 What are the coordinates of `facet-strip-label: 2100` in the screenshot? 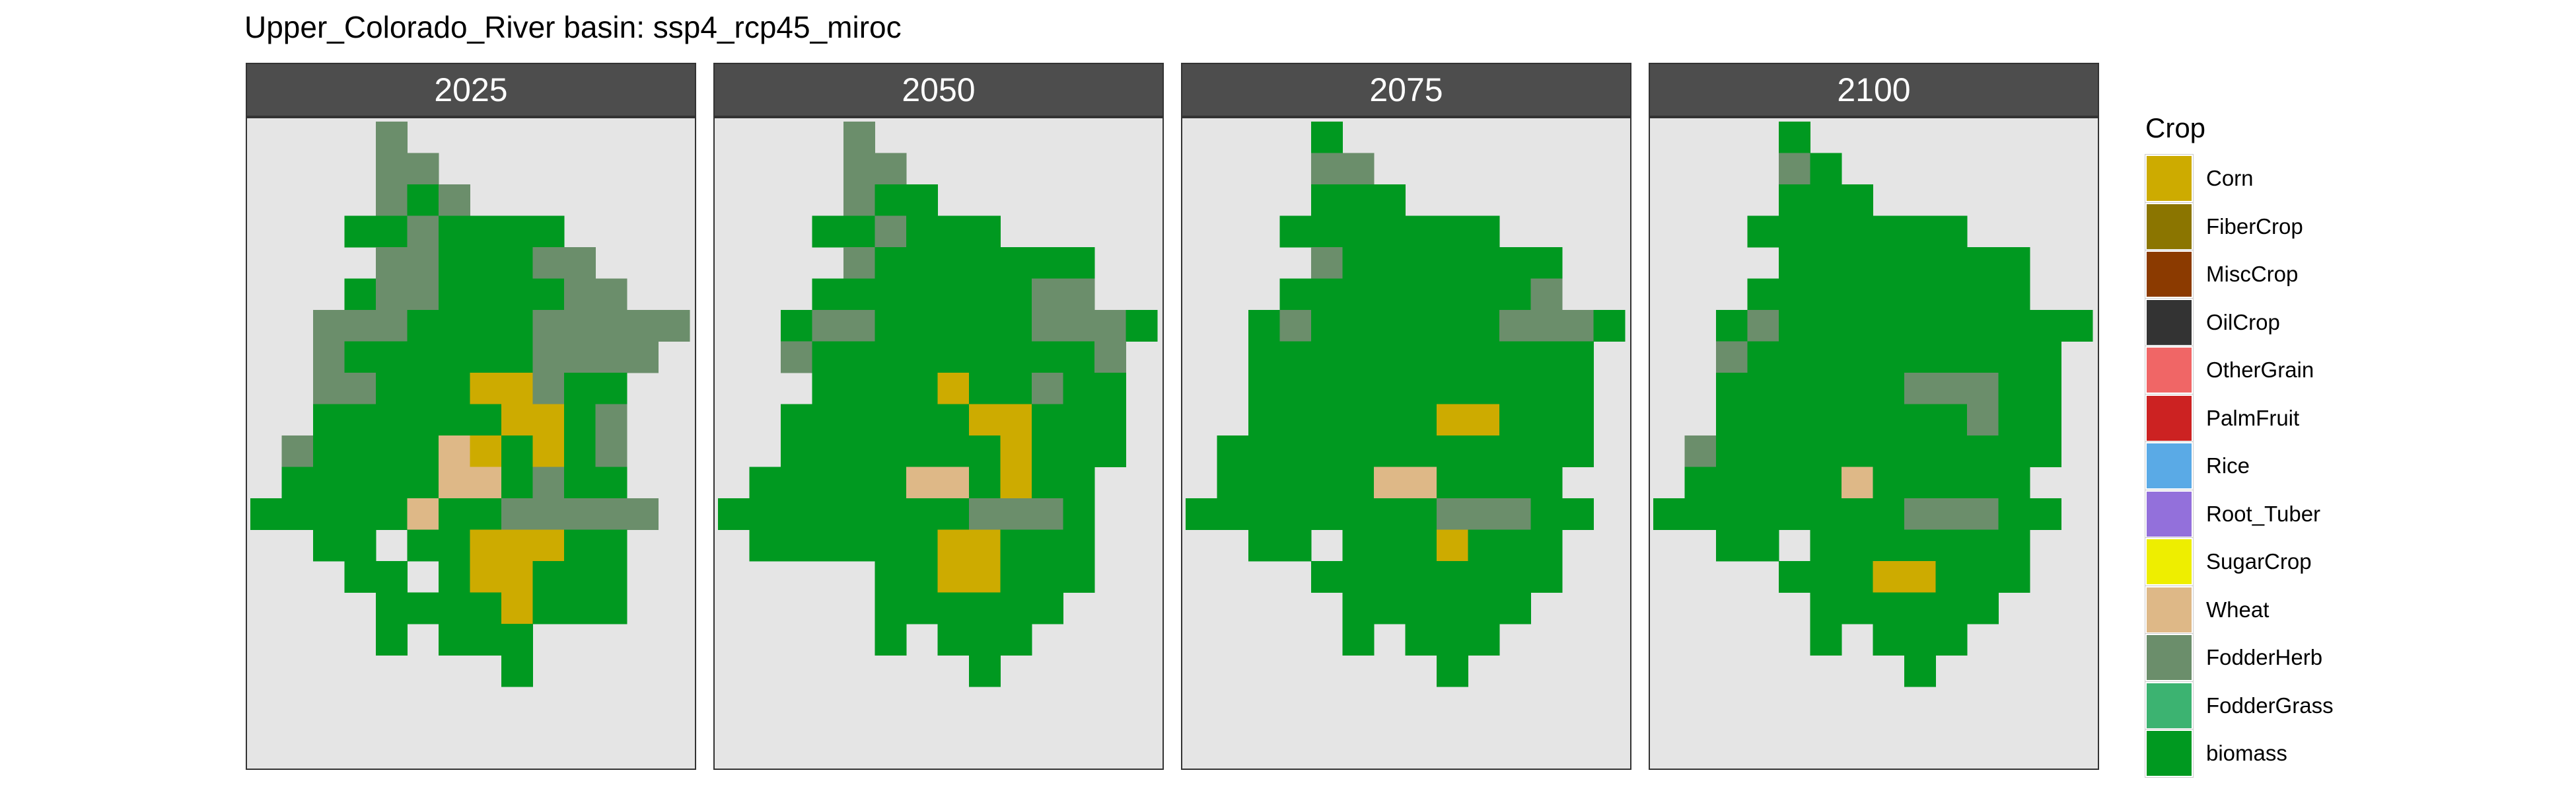 It's located at (1874, 90).